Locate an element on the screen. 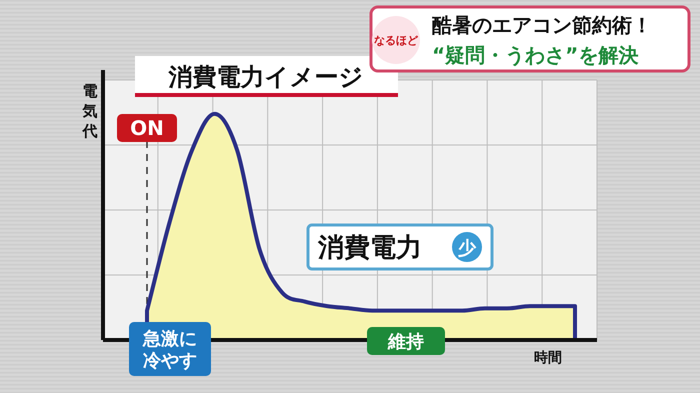 Image resolution: width=700 pixels, height=393 pixels. annotation: 消費電力少 is located at coordinates (400, 247).